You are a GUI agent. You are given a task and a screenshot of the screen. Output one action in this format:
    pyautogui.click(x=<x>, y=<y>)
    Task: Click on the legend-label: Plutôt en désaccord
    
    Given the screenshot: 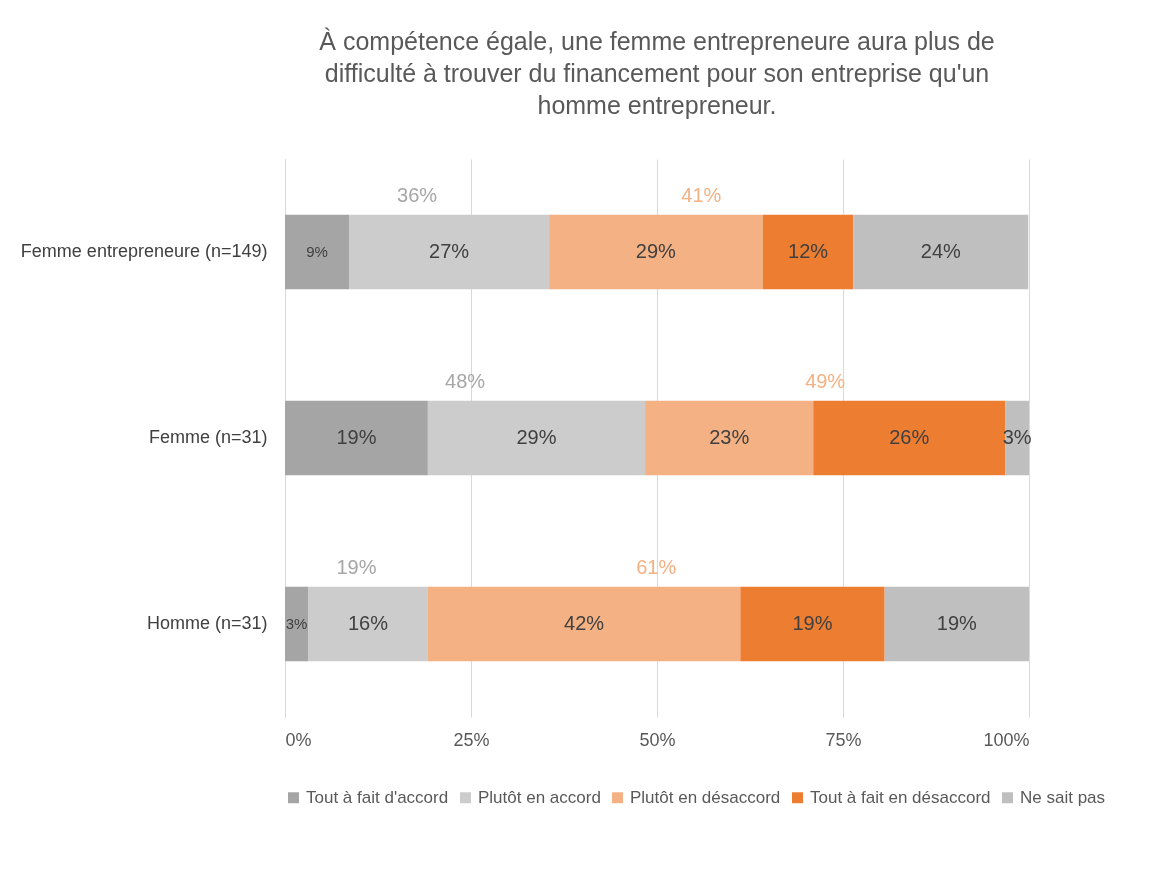 What is the action you would take?
    pyautogui.click(x=705, y=797)
    